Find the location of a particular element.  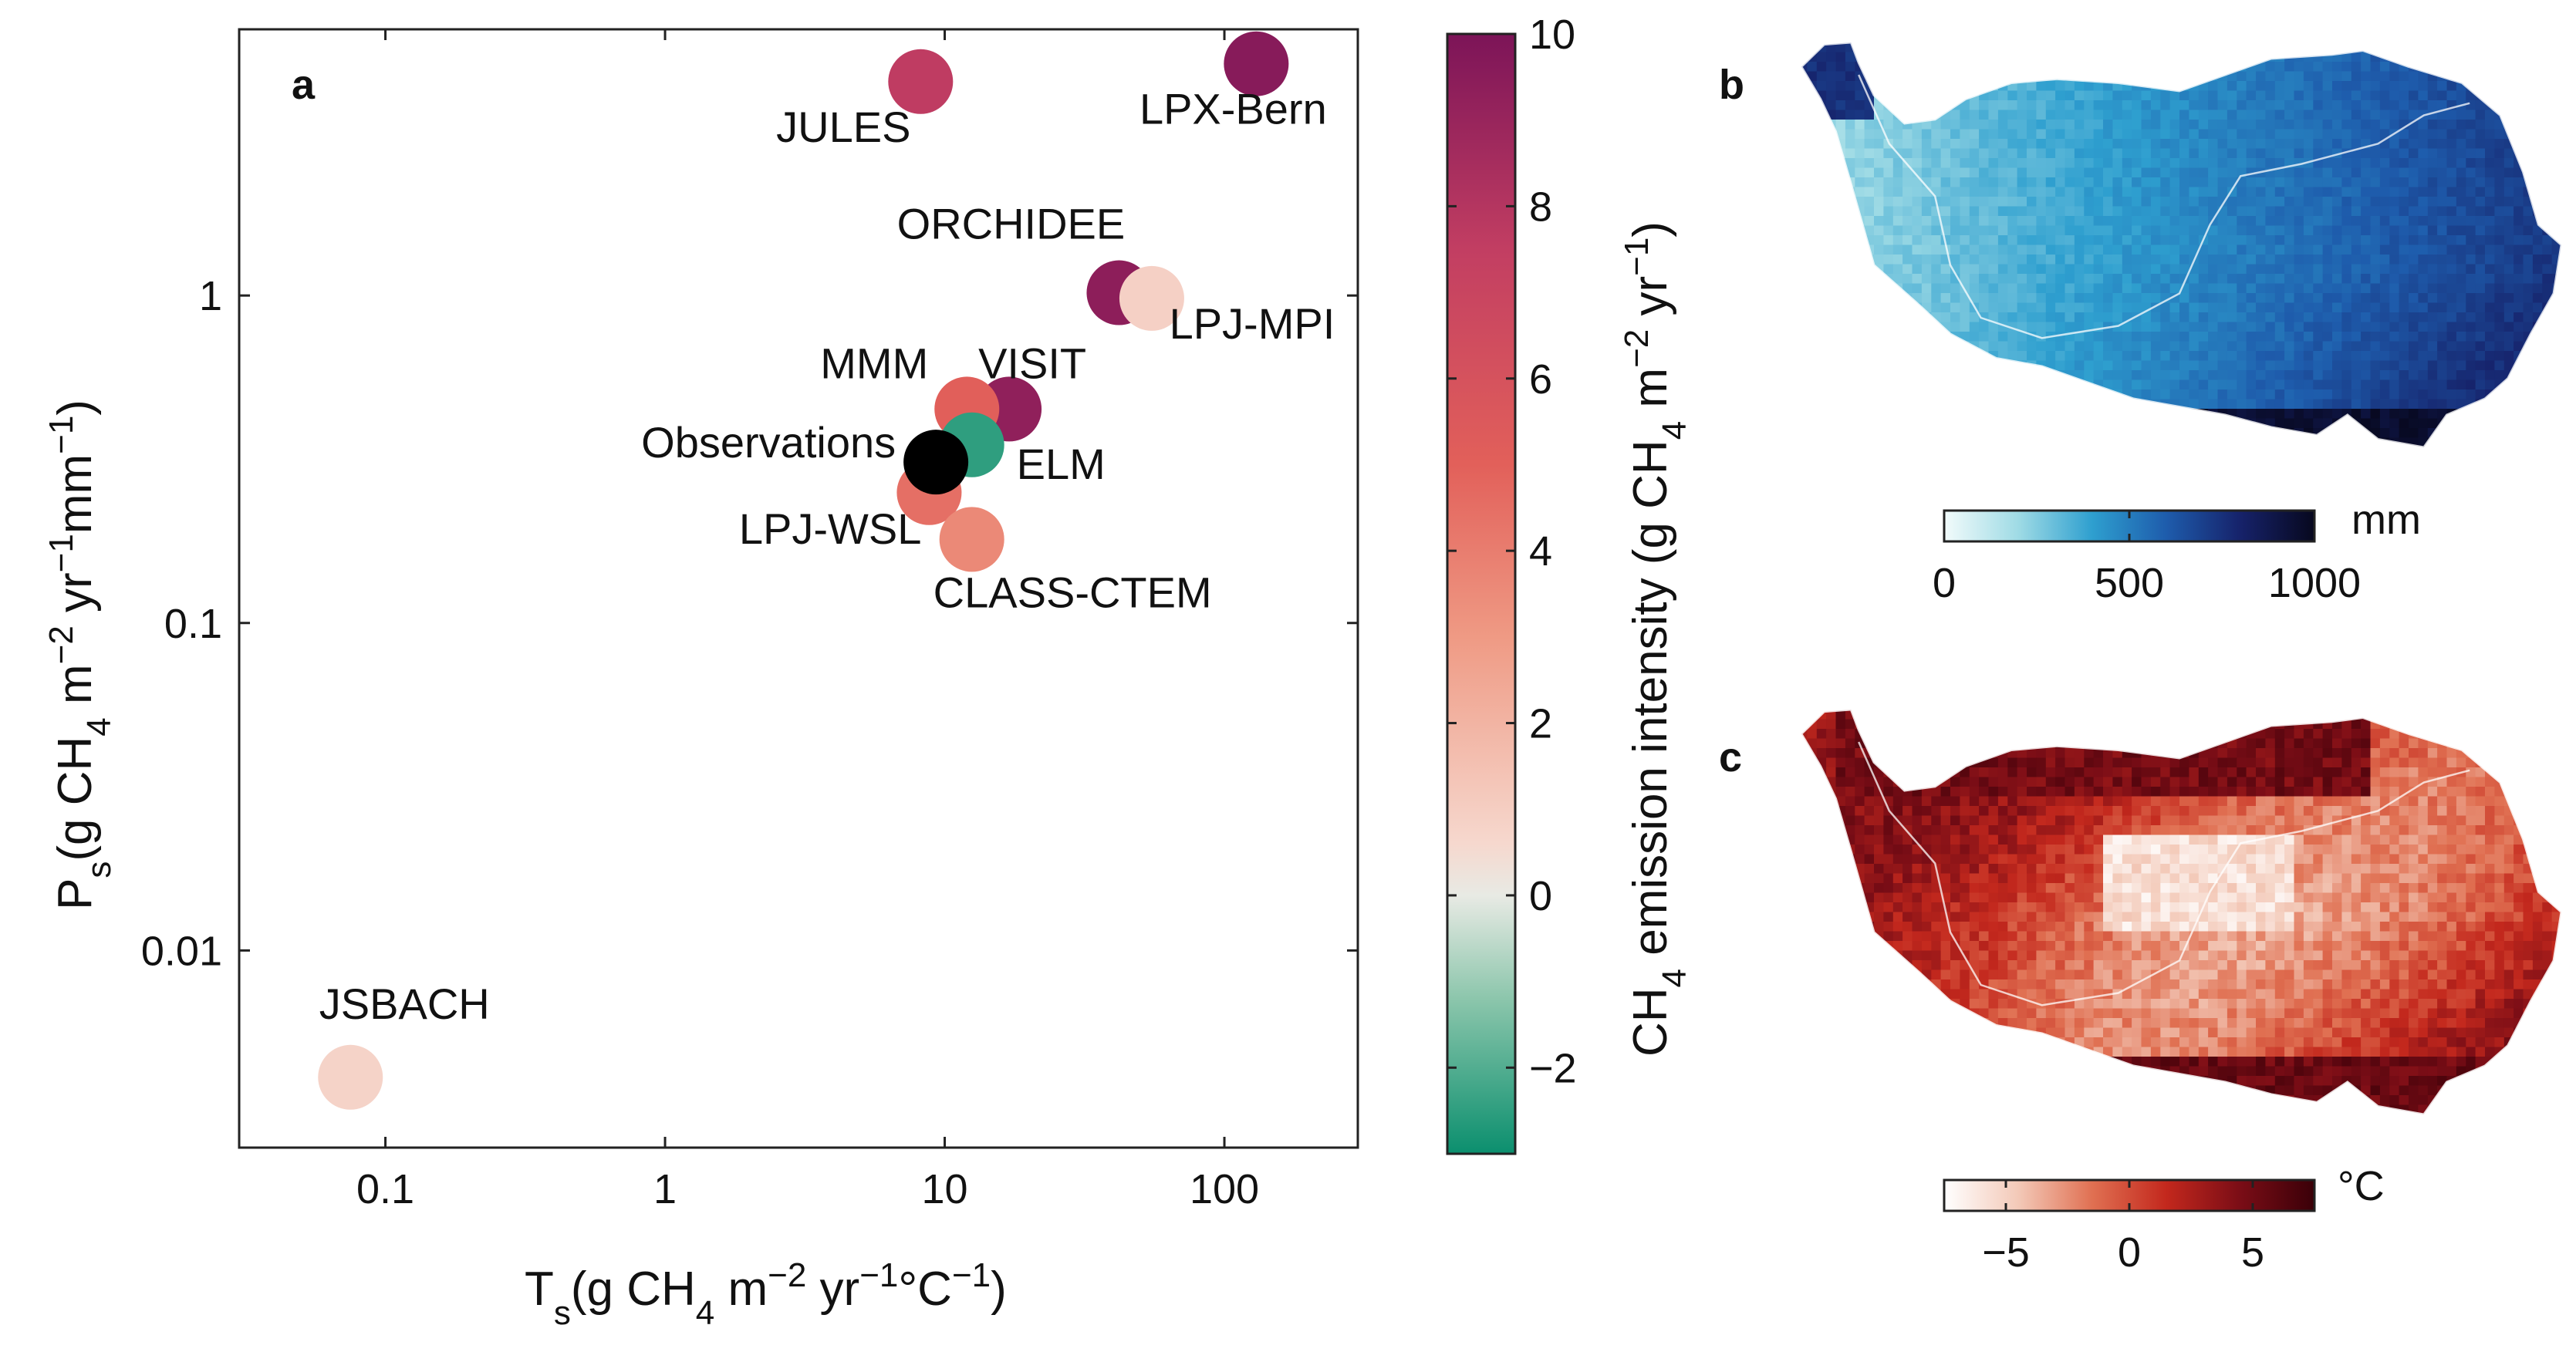

colorbar-title: CH4 emission intensity (g CH4 m−2 yr−1) is located at coordinates (1655, 639).